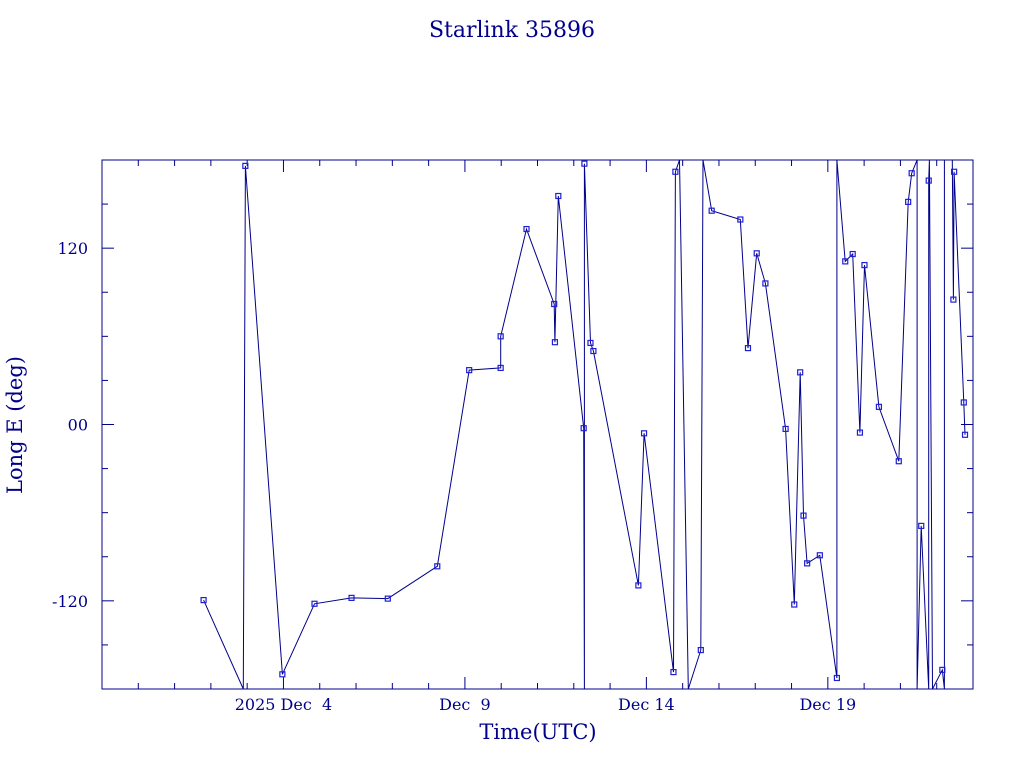 The image size is (1024, 768). Describe the element at coordinates (70, 601) in the screenshot. I see `y-tick-label: -120` at that location.